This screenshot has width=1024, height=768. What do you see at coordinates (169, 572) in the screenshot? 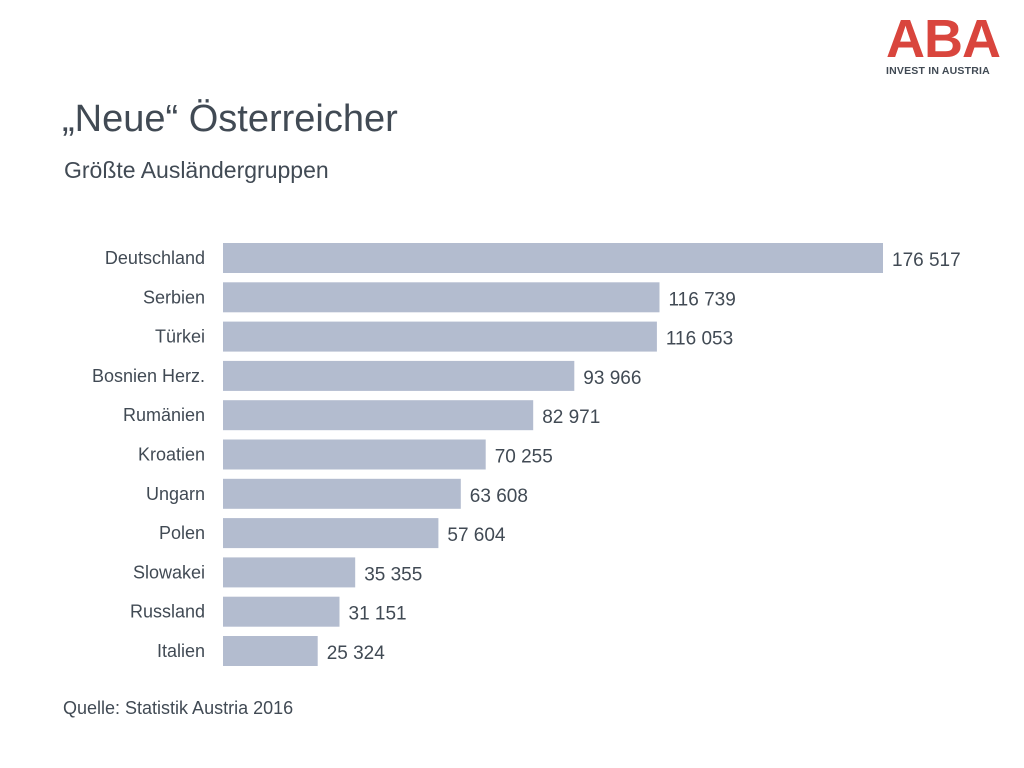
I see `category-label: Slowakei` at bounding box center [169, 572].